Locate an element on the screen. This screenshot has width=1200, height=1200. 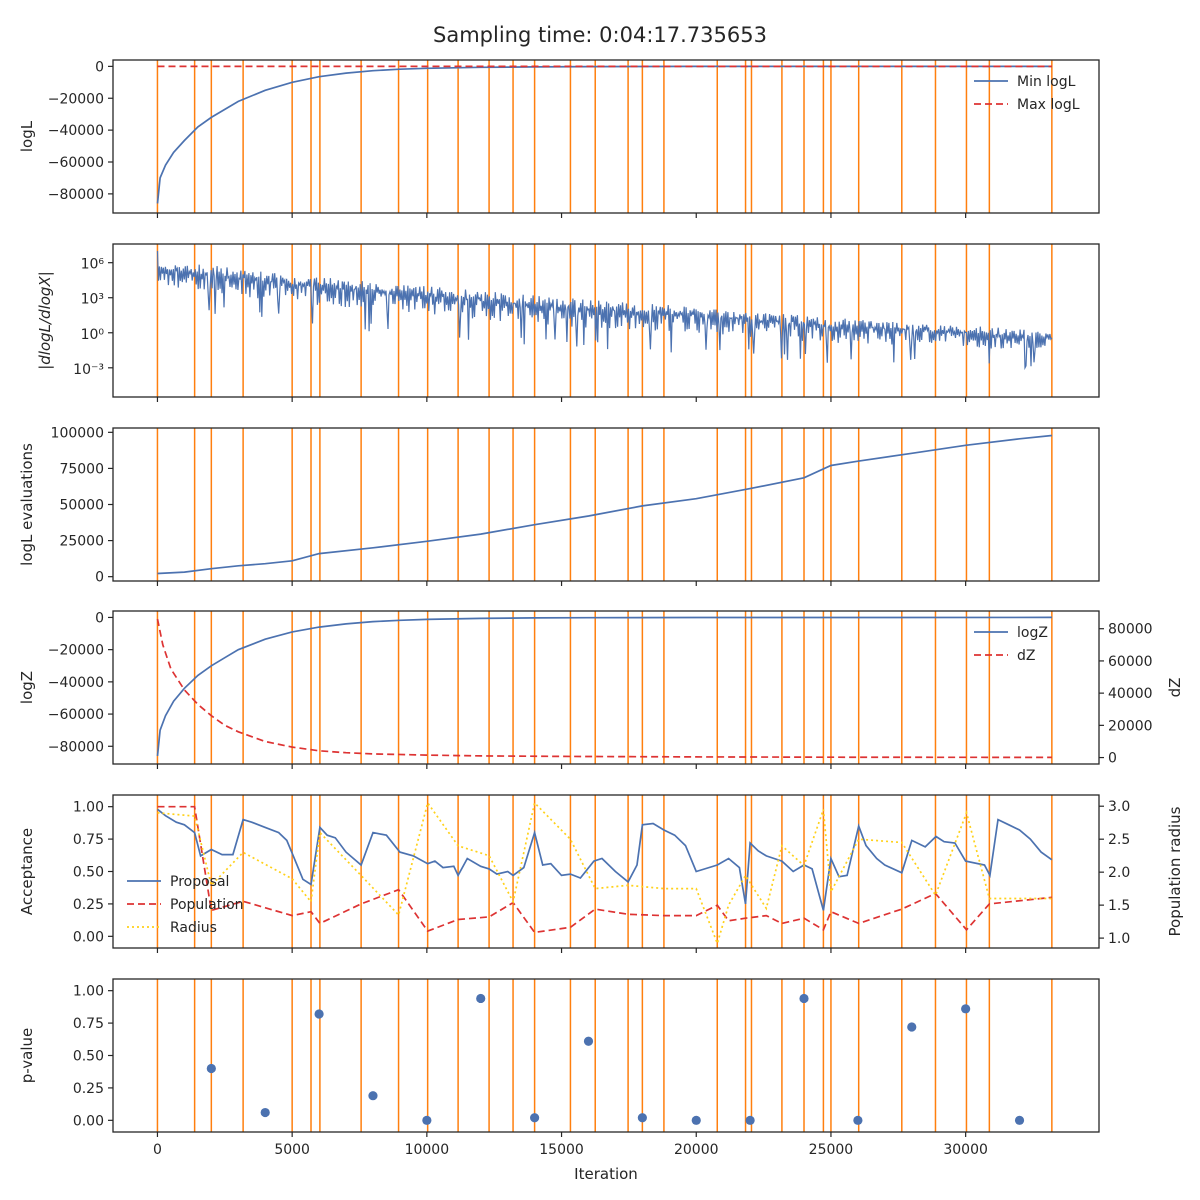
y2-tick-label: 1.0 is located at coordinates (1119, 939).